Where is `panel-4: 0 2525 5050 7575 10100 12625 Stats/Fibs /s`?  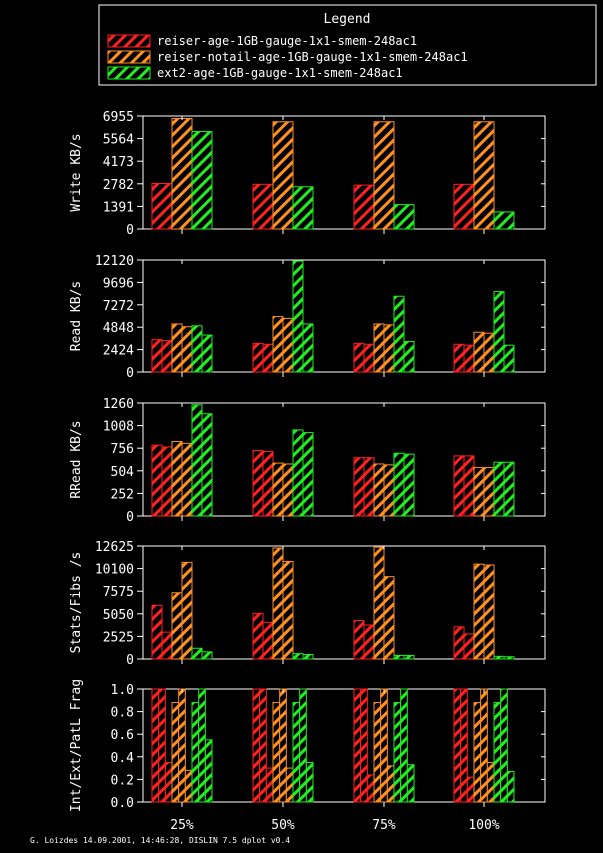
panel-4: 0 2525 5050 7575 10100 12625 Stats/Fibs /s is located at coordinates (307, 604).